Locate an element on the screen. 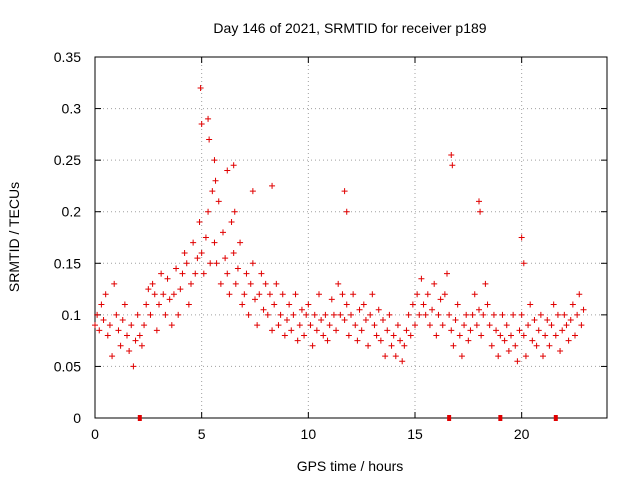  x-tick-label: 0 is located at coordinates (95, 434).